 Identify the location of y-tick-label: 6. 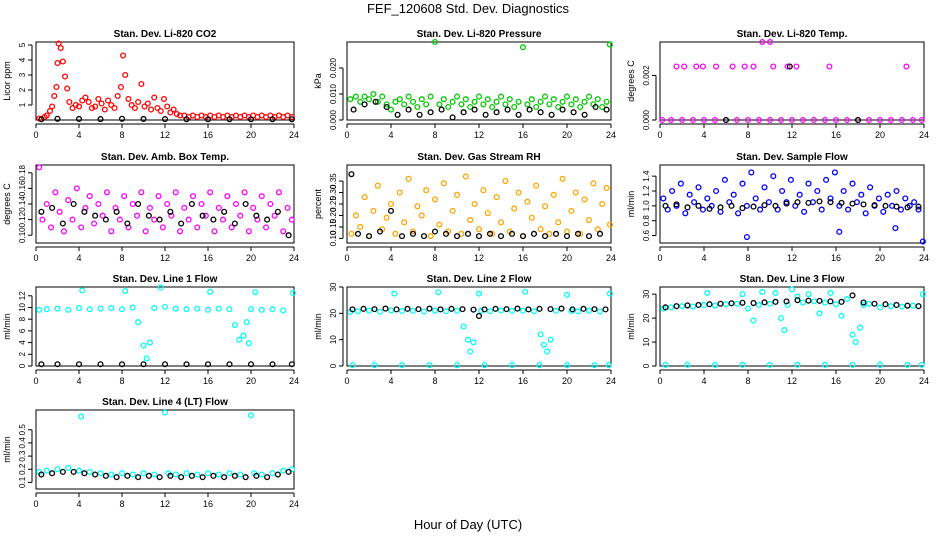
(22, 330).